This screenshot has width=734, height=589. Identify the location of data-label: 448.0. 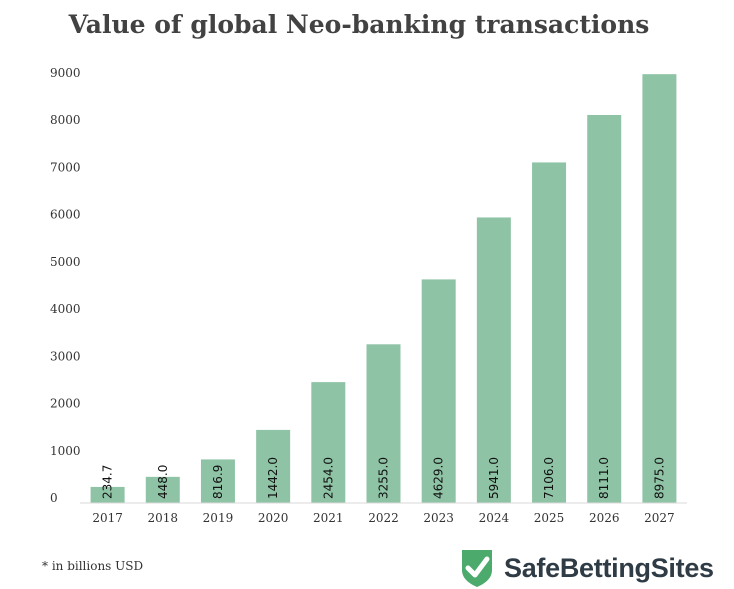
(163, 482).